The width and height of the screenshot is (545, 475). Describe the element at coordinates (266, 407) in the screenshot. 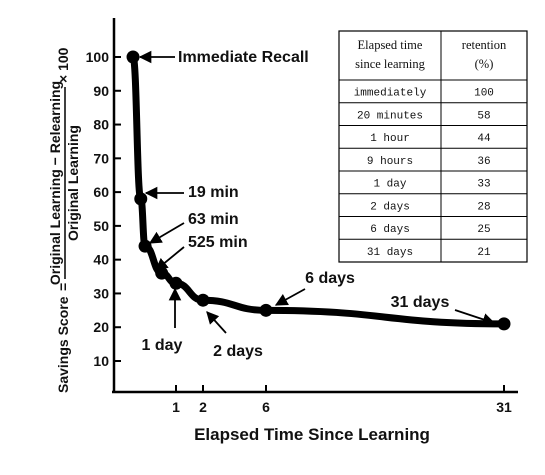

I see `x-tick-label: 6` at that location.